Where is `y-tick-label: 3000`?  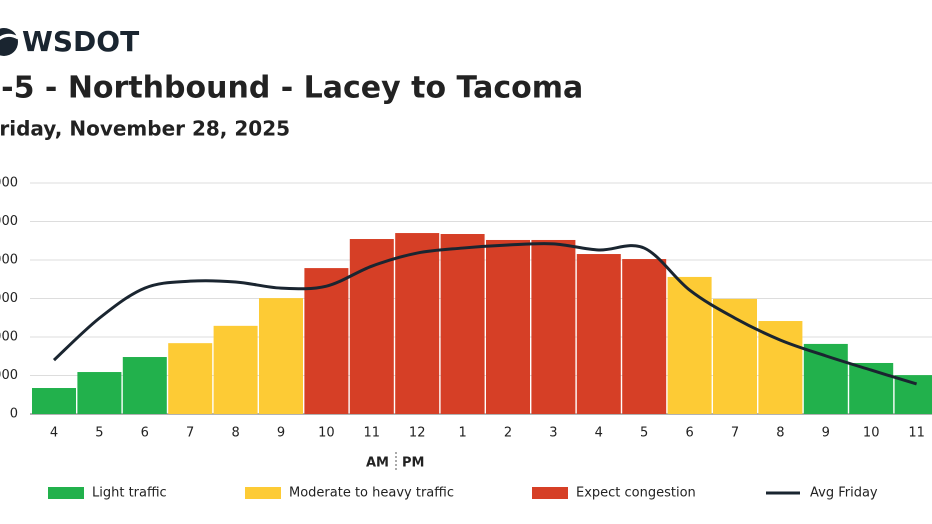 y-tick-label: 3000 is located at coordinates (9, 298).